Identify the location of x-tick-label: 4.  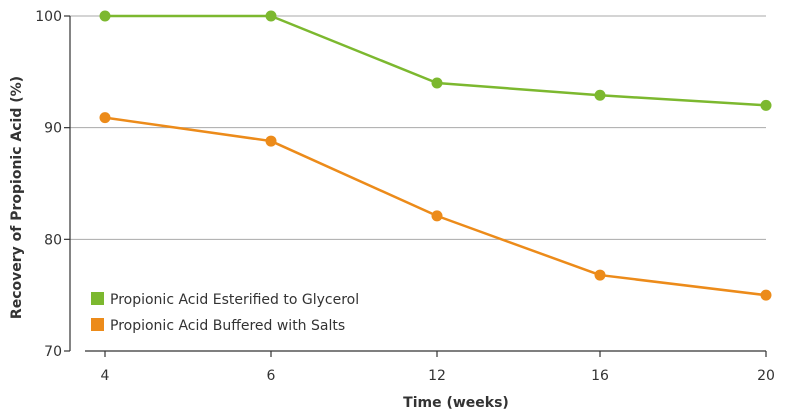
(105, 376).